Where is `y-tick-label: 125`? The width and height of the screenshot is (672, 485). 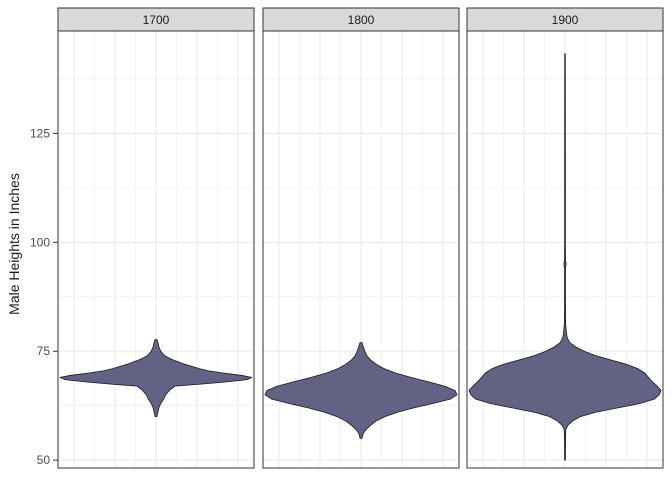
y-tick-label: 125 is located at coordinates (40, 133).